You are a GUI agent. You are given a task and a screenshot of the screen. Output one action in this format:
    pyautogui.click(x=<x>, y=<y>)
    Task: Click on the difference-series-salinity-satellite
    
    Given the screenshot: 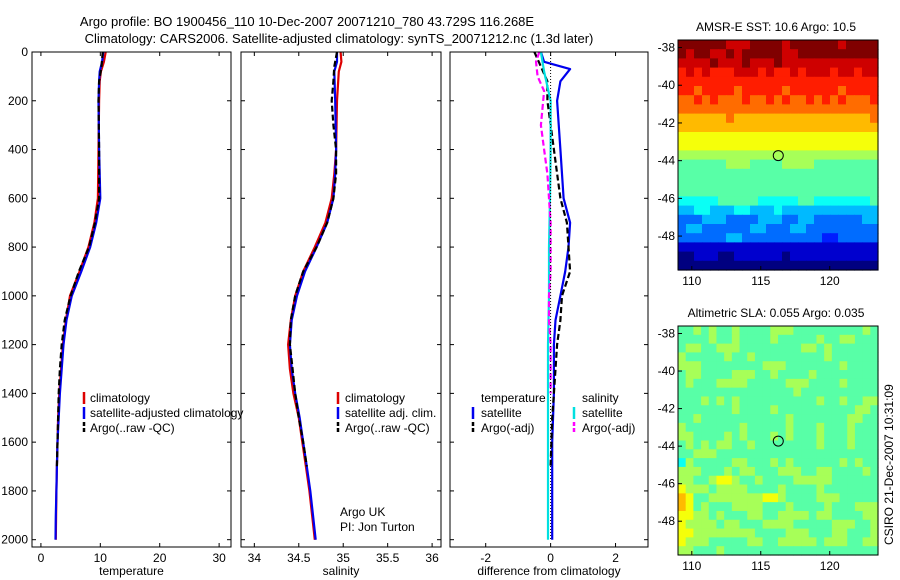 What is the action you would take?
    pyautogui.click(x=545, y=295)
    